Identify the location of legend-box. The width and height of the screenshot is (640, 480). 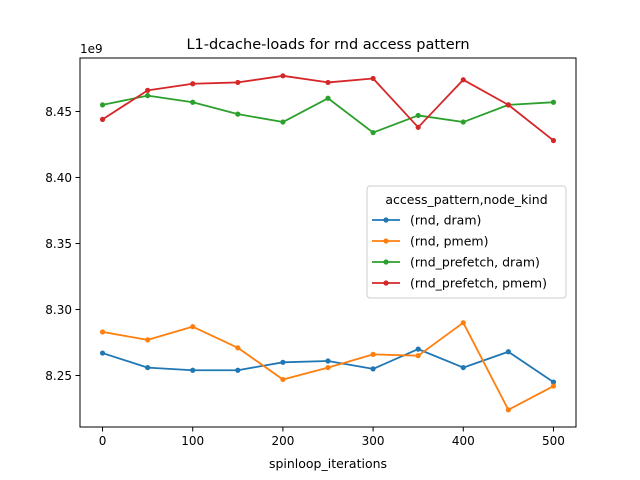
(466, 242).